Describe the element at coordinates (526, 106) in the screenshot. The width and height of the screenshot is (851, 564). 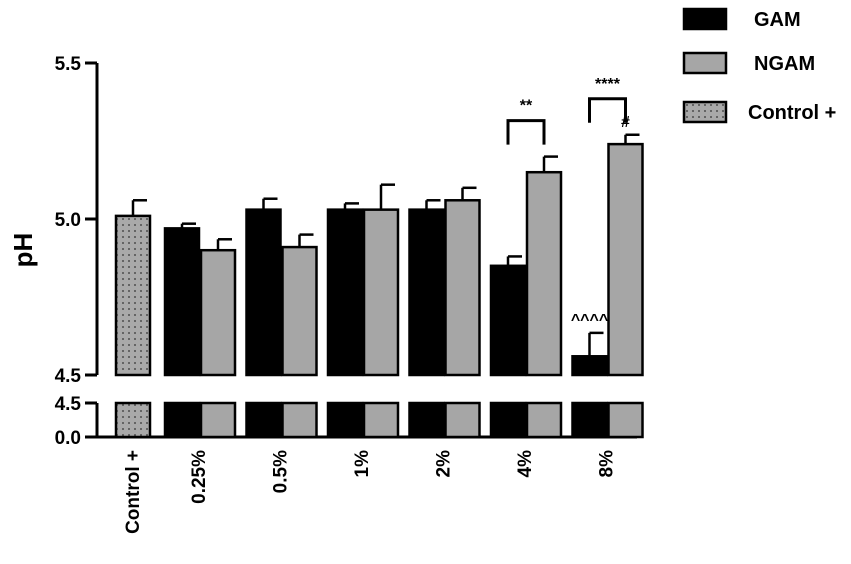
I see `significance-stars: **` at that location.